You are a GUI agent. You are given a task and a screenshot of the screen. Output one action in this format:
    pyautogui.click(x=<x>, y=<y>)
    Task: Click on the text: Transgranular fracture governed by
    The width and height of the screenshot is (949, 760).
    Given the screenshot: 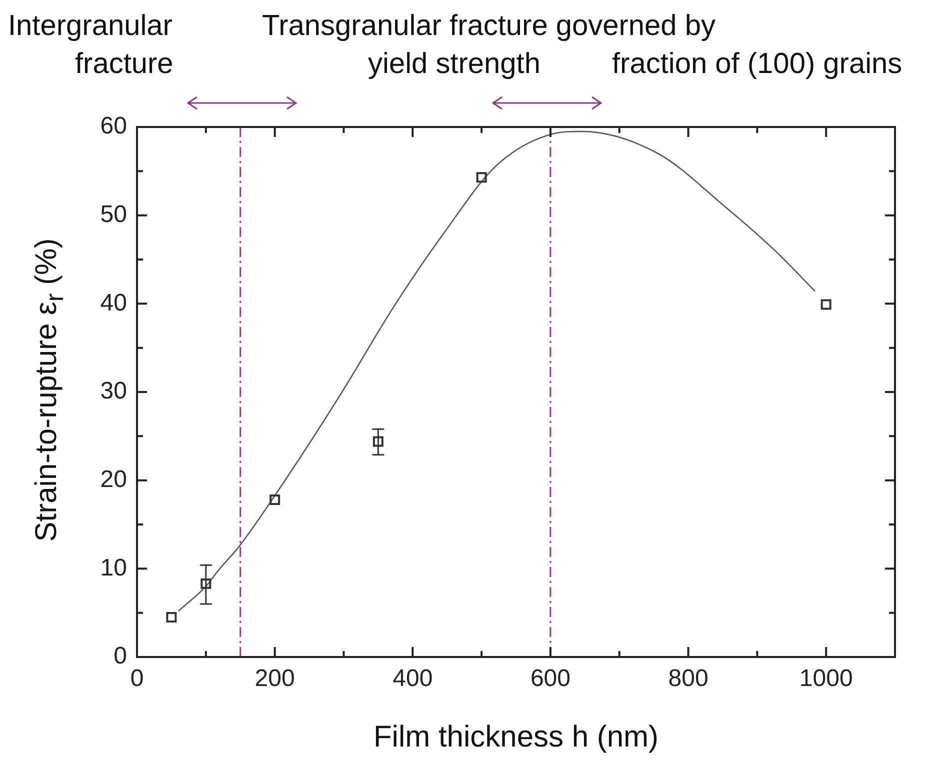 What is the action you would take?
    pyautogui.click(x=489, y=26)
    